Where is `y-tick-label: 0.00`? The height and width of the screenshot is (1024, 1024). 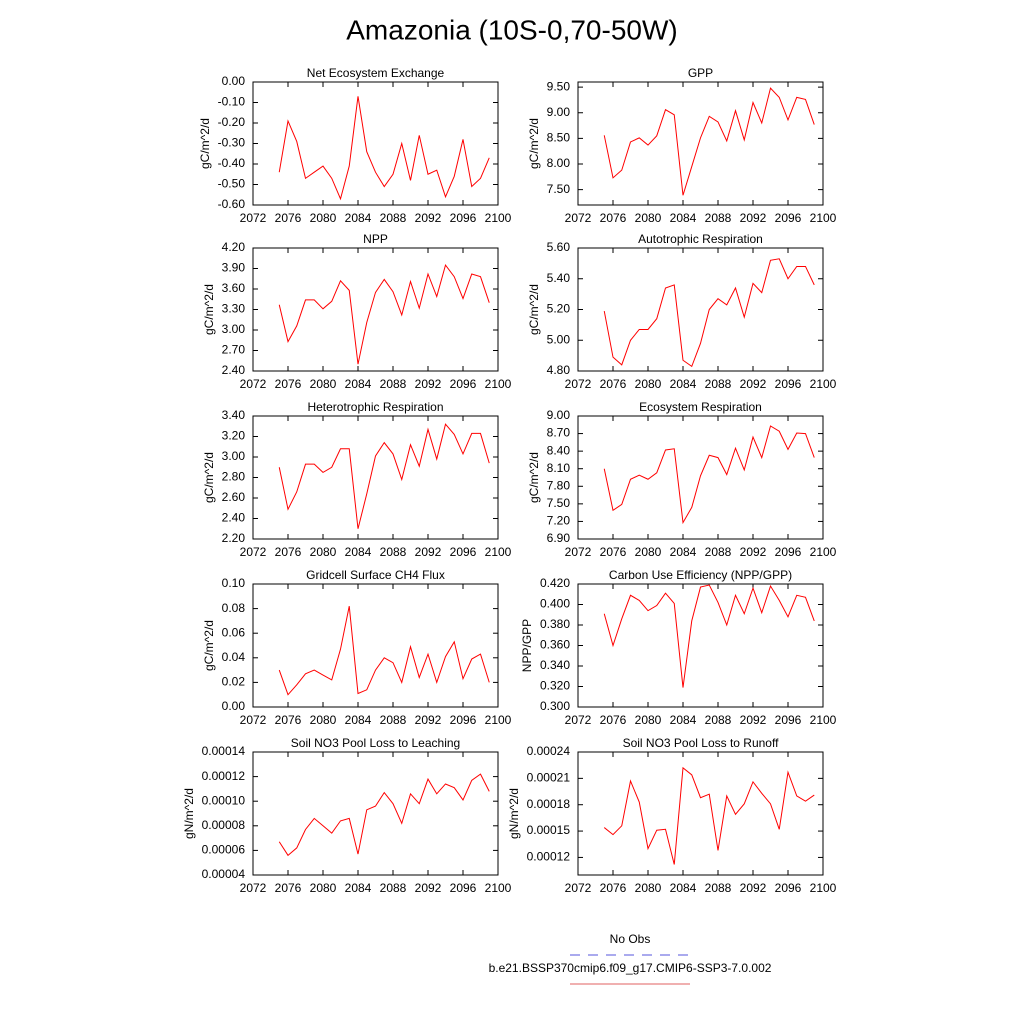 y-tick-label: 0.00 is located at coordinates (234, 706).